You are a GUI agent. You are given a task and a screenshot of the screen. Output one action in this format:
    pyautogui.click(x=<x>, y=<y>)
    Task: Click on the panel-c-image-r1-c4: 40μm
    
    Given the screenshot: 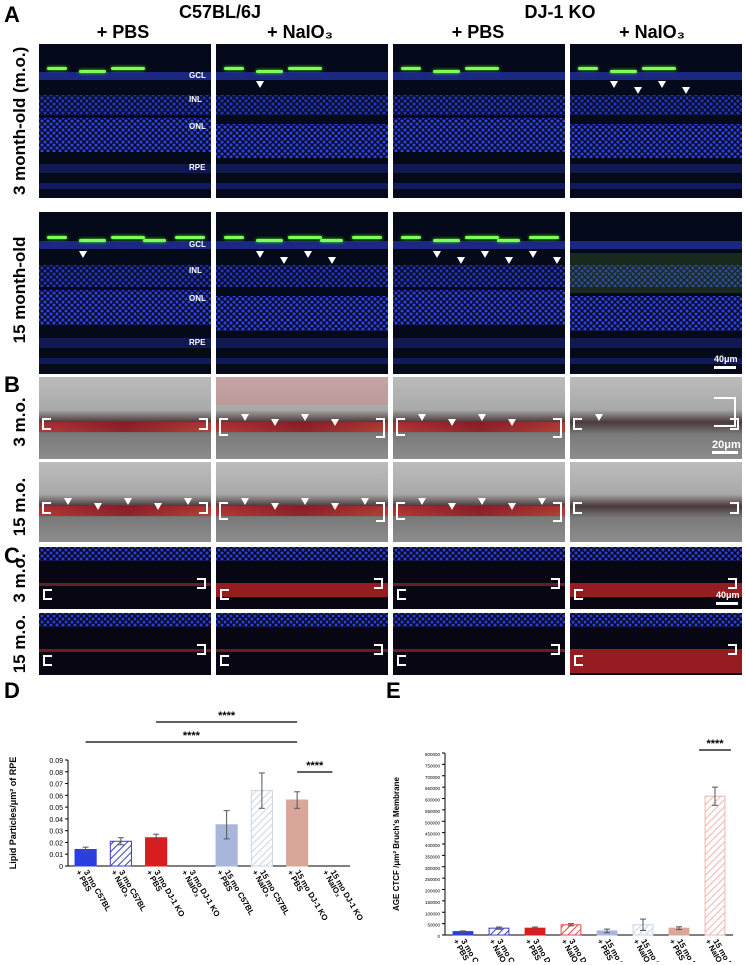 What is the action you would take?
    pyautogui.click(x=656, y=578)
    